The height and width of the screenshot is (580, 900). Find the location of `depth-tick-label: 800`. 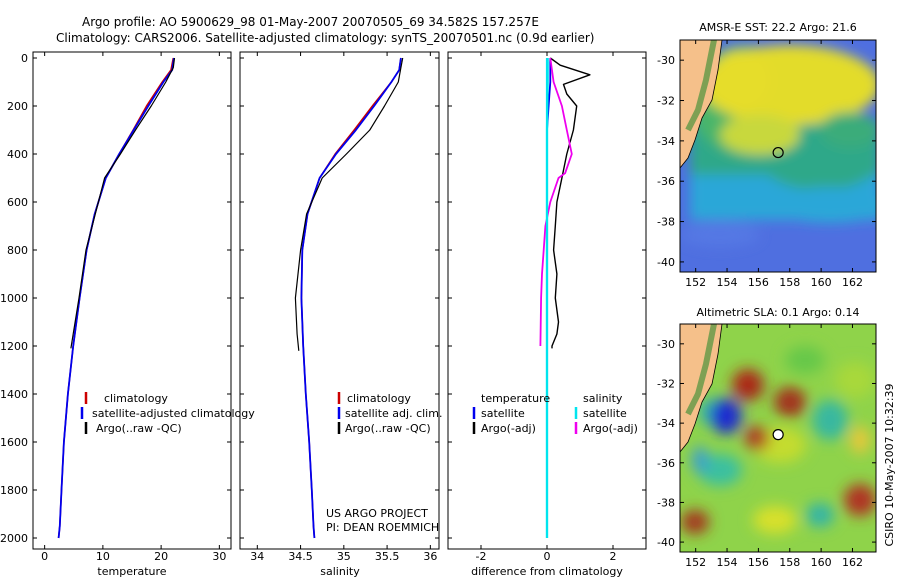

depth-tick-label: 800 is located at coordinates (17, 250).